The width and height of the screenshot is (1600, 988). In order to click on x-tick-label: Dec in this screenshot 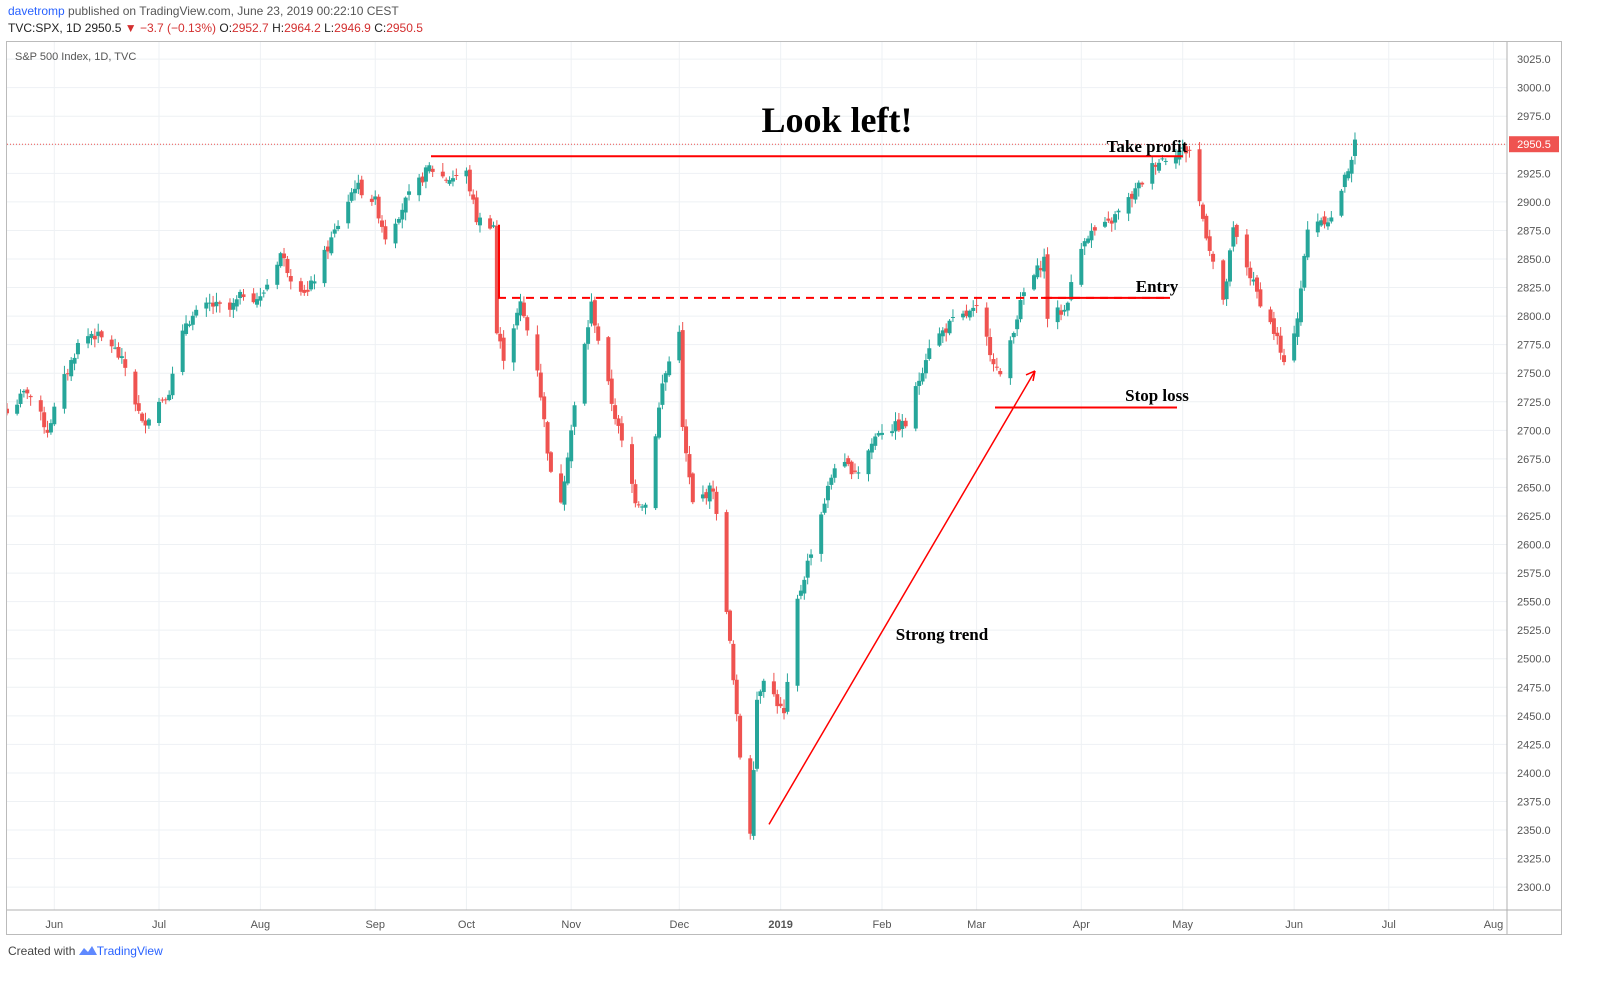, I will do `click(680, 925)`.